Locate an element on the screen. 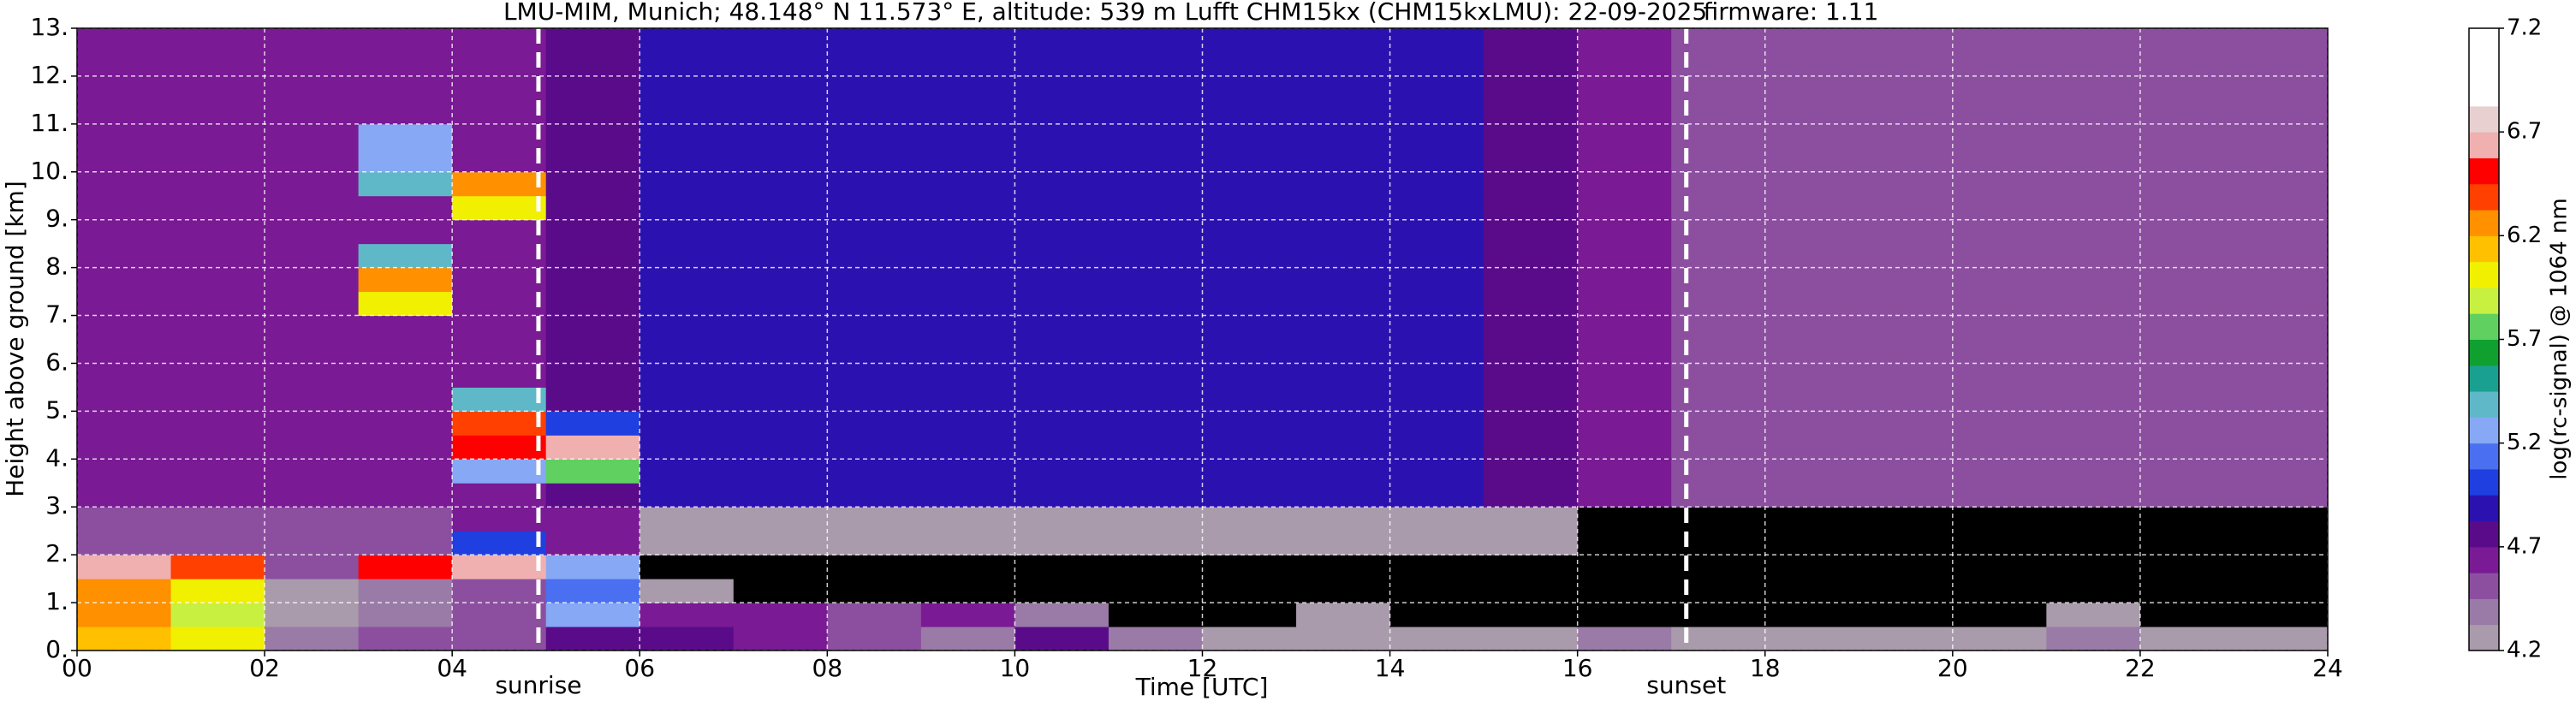  chart-title: Lufft CHM15kx (CHM15kxLMU): 22-09-2025 is located at coordinates (1446, 13).